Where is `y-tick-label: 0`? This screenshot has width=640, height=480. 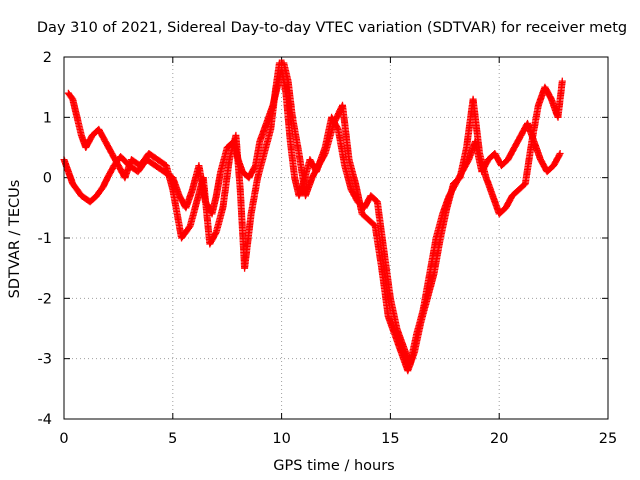 y-tick-label: 0 is located at coordinates (47, 179).